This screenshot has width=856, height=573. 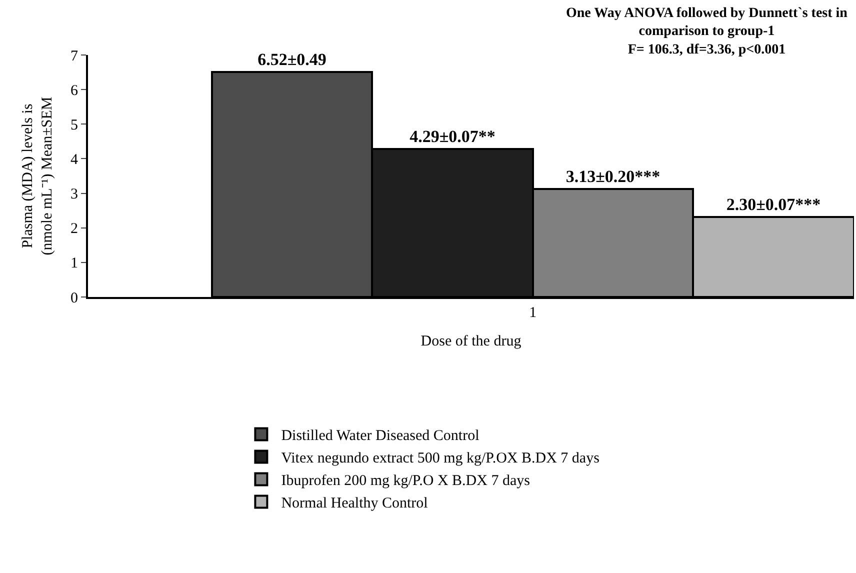 What do you see at coordinates (405, 481) in the screenshot?
I see `legend-label: Ibuprofen 200 mg kg/P.O X B.DX 7 days` at bounding box center [405, 481].